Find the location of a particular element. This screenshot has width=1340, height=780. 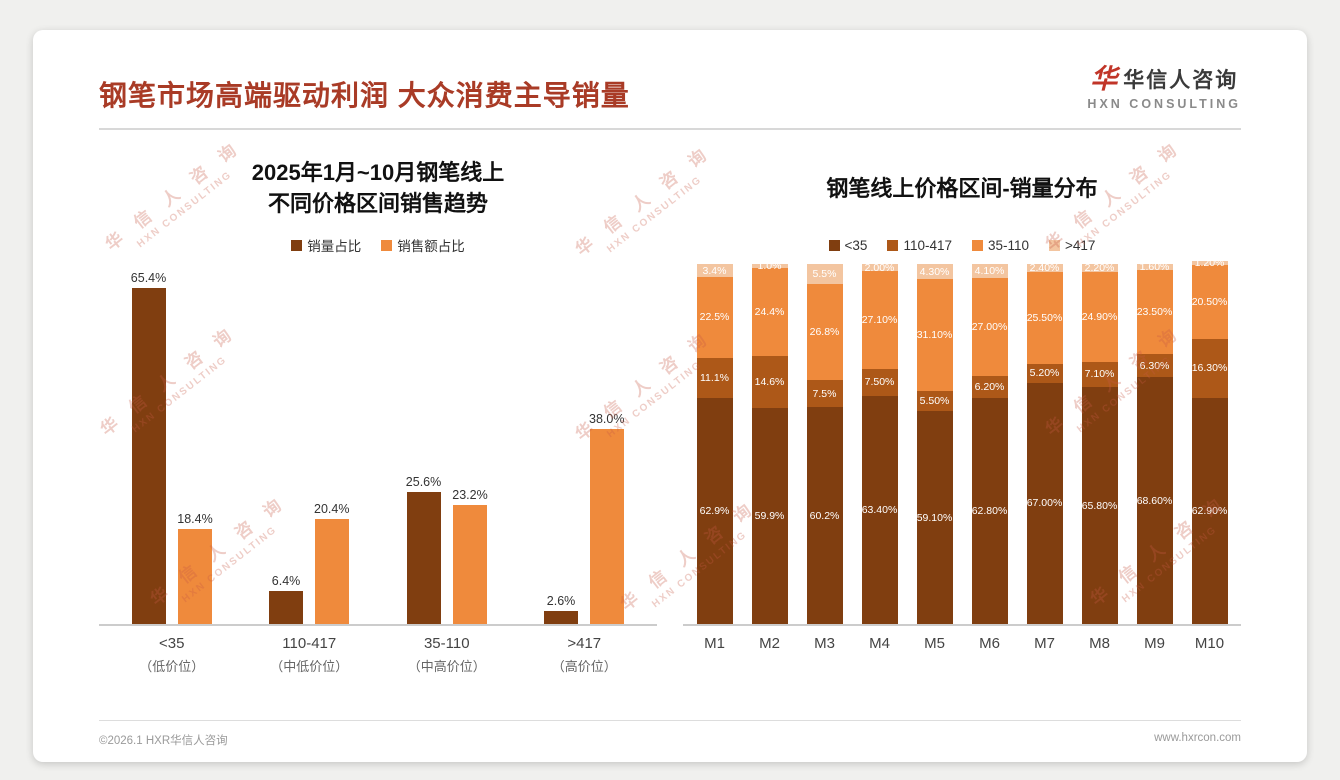

bar-segment: 11.1% is located at coordinates (714, 377).